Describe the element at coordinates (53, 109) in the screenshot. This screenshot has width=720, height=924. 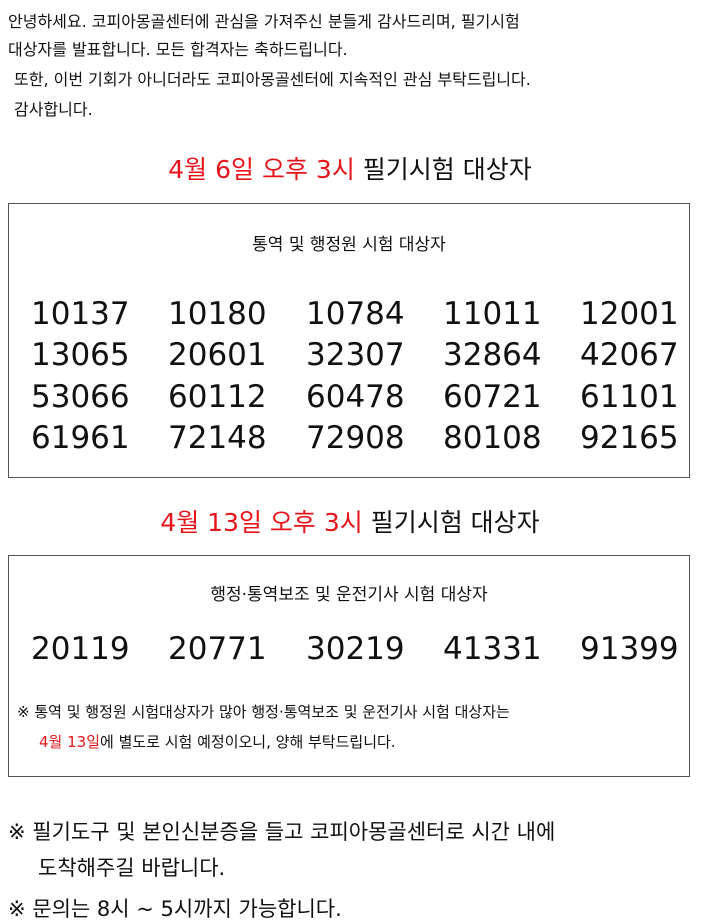
I see `intro-line: 감사합니다.` at that location.